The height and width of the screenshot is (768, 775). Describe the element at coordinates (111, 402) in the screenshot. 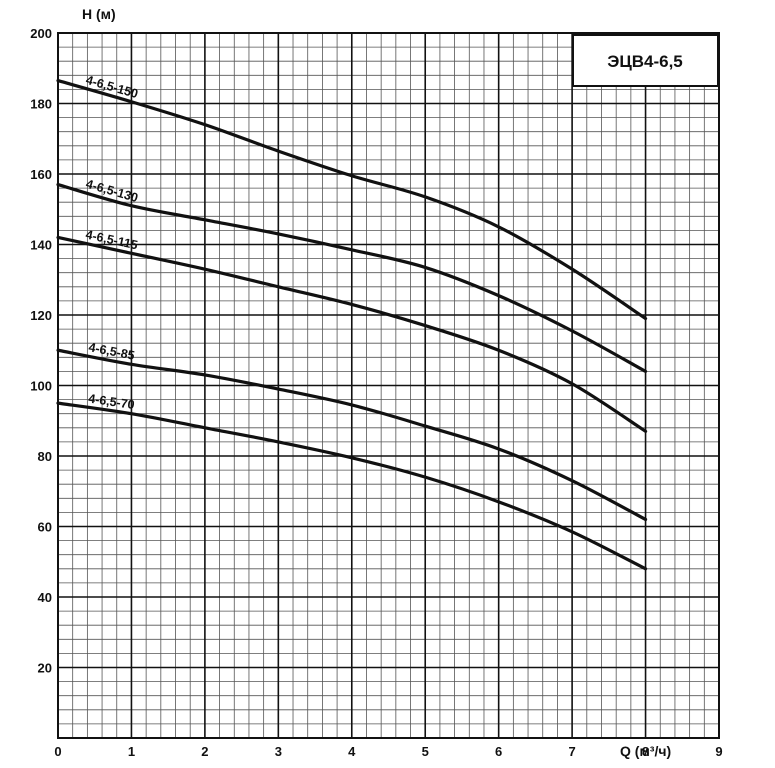

I see `series-label-5: 4-6,5-70` at that location.